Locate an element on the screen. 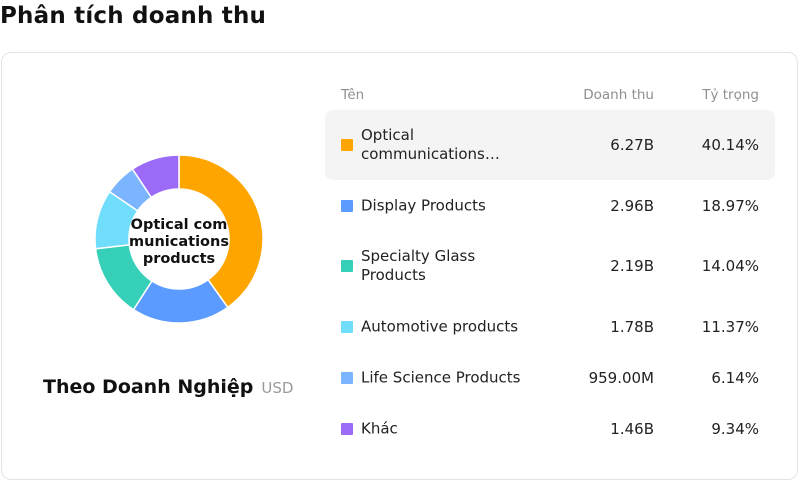 This screenshot has width=800, height=482. table-row: Automotive products 1.78B 11.37% is located at coordinates (550, 326).